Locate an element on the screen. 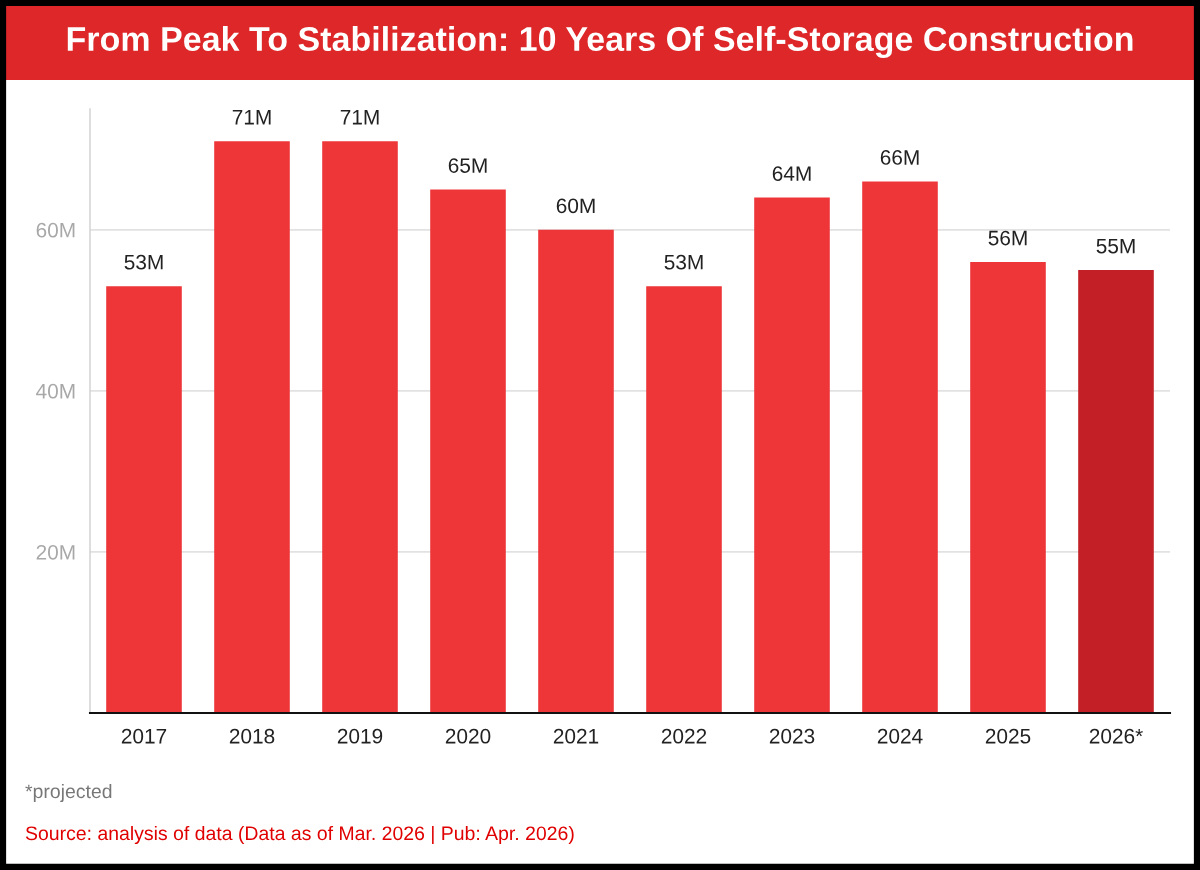 This screenshot has height=870, width=1200. x-tick-label: 2017 is located at coordinates (144, 736).